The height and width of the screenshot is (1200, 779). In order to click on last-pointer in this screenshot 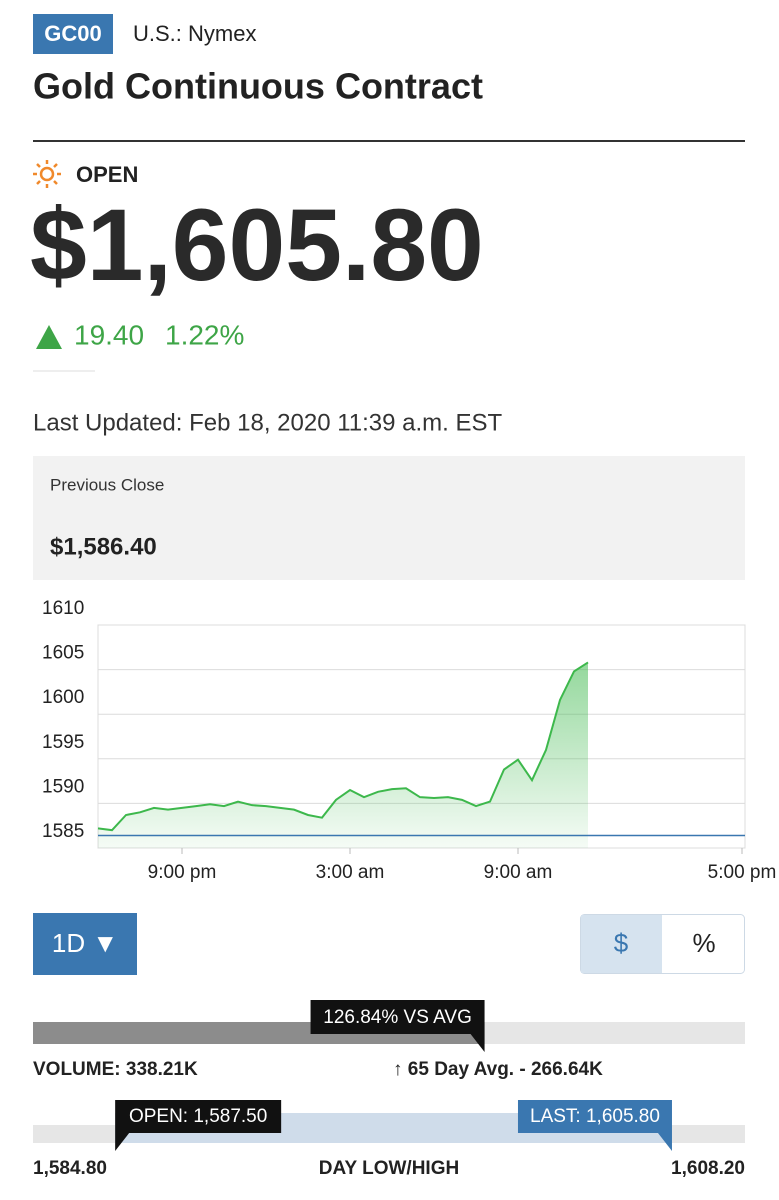, I will do `click(664, 1142)`.